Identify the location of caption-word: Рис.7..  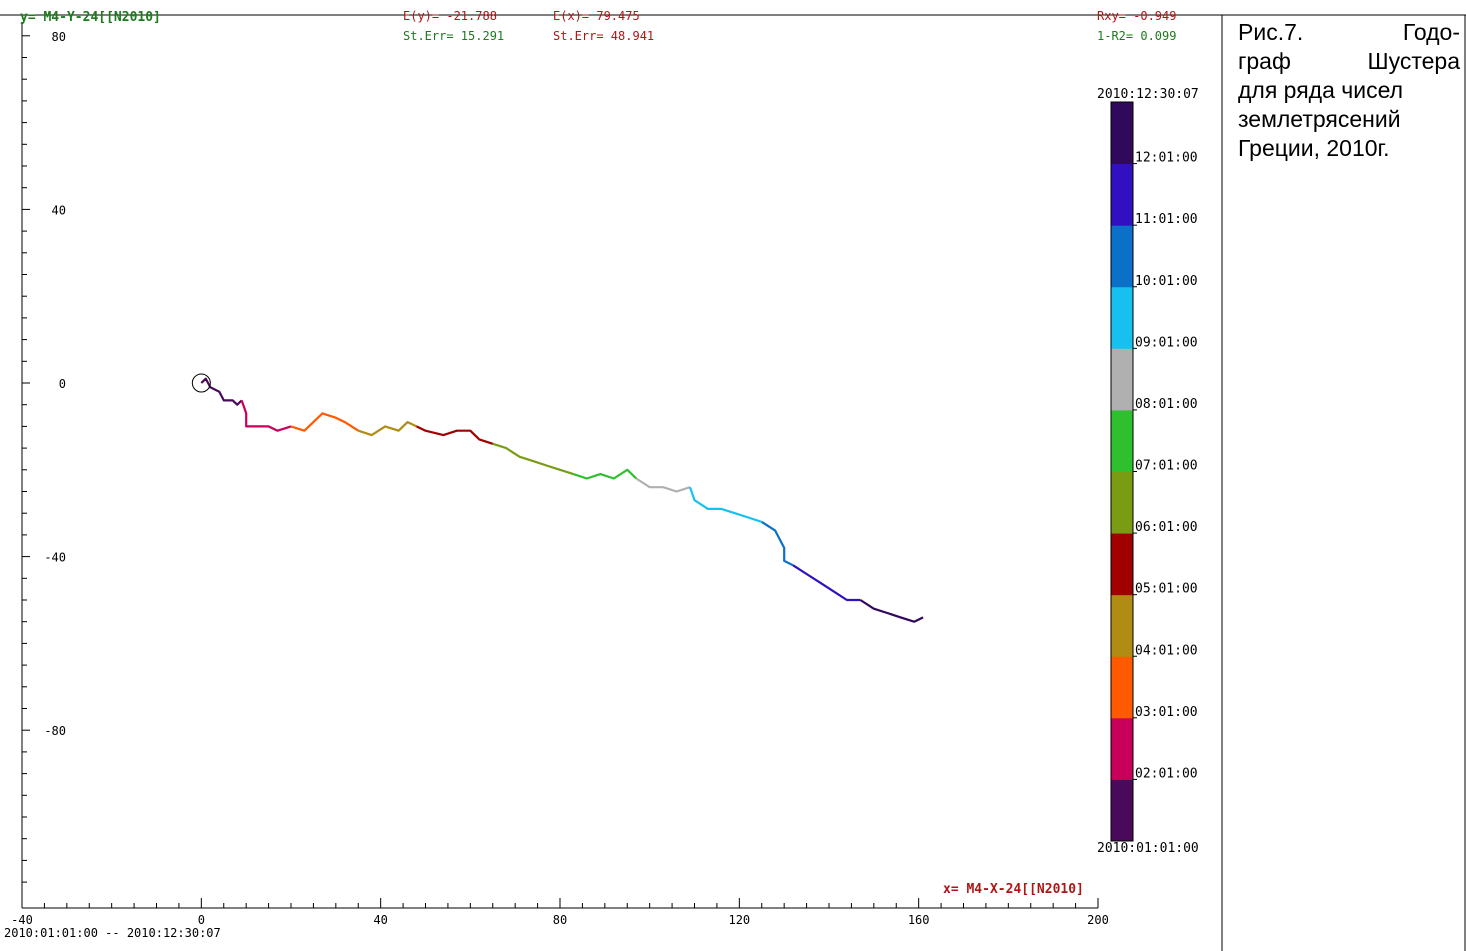
(1271, 32).